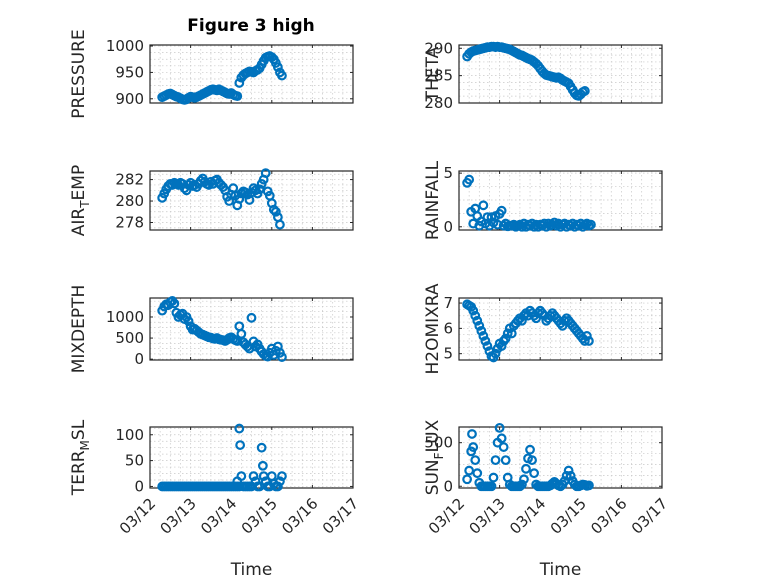 This screenshot has height=583, width=778. What do you see at coordinates (79, 73) in the screenshot?
I see `y-axis-label: PRESSURE` at bounding box center [79, 73].